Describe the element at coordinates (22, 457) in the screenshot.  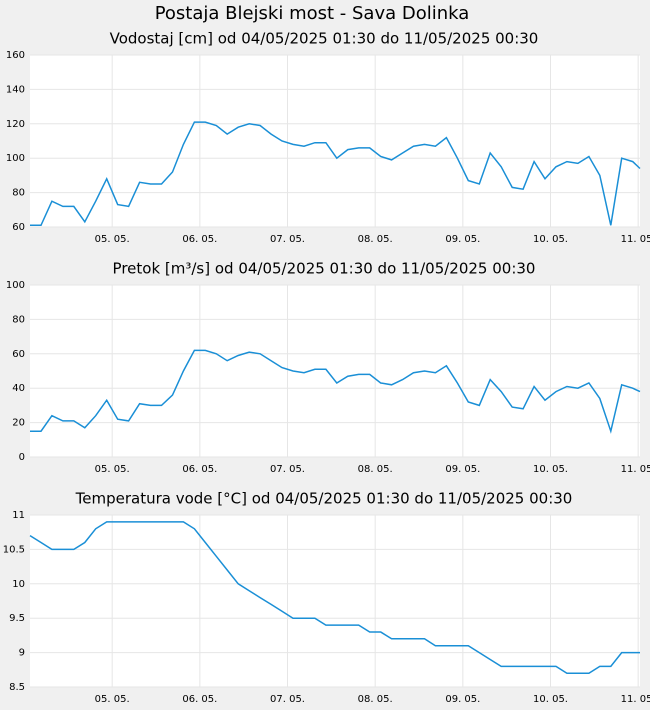
I see `y-tick-label: 0` at that location.